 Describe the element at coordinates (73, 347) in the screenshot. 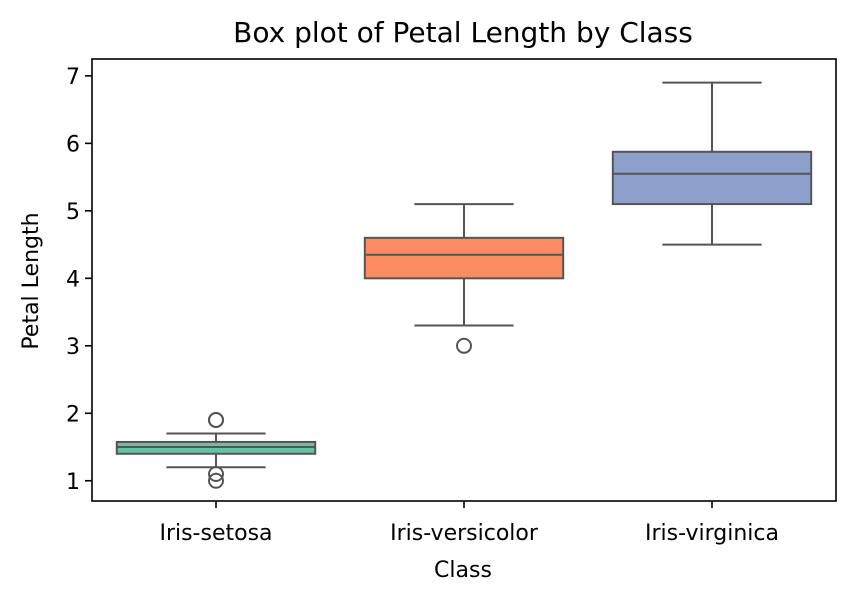

I see `y-tick-label: 3` at that location.